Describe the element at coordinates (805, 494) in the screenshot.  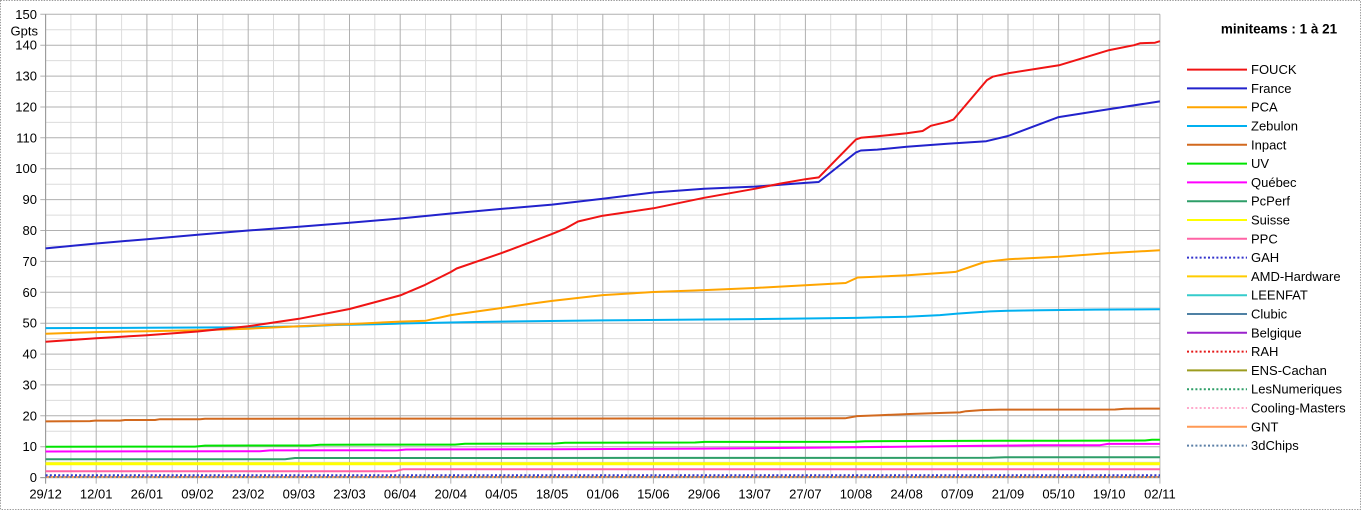
I see `svg-text: 27/07` at that location.